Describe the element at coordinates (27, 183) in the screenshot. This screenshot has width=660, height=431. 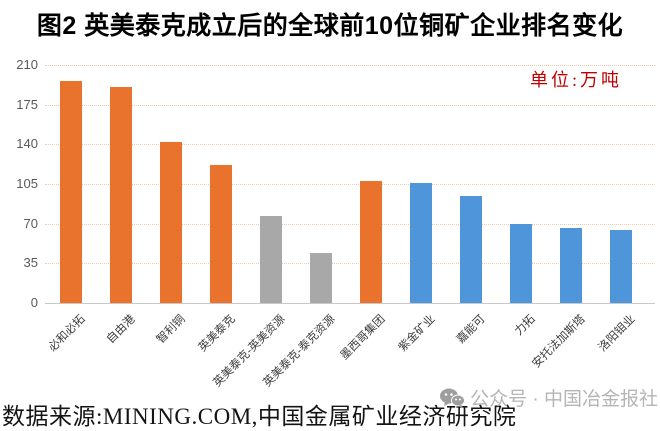
I see `y-tick-label: 105` at that location.